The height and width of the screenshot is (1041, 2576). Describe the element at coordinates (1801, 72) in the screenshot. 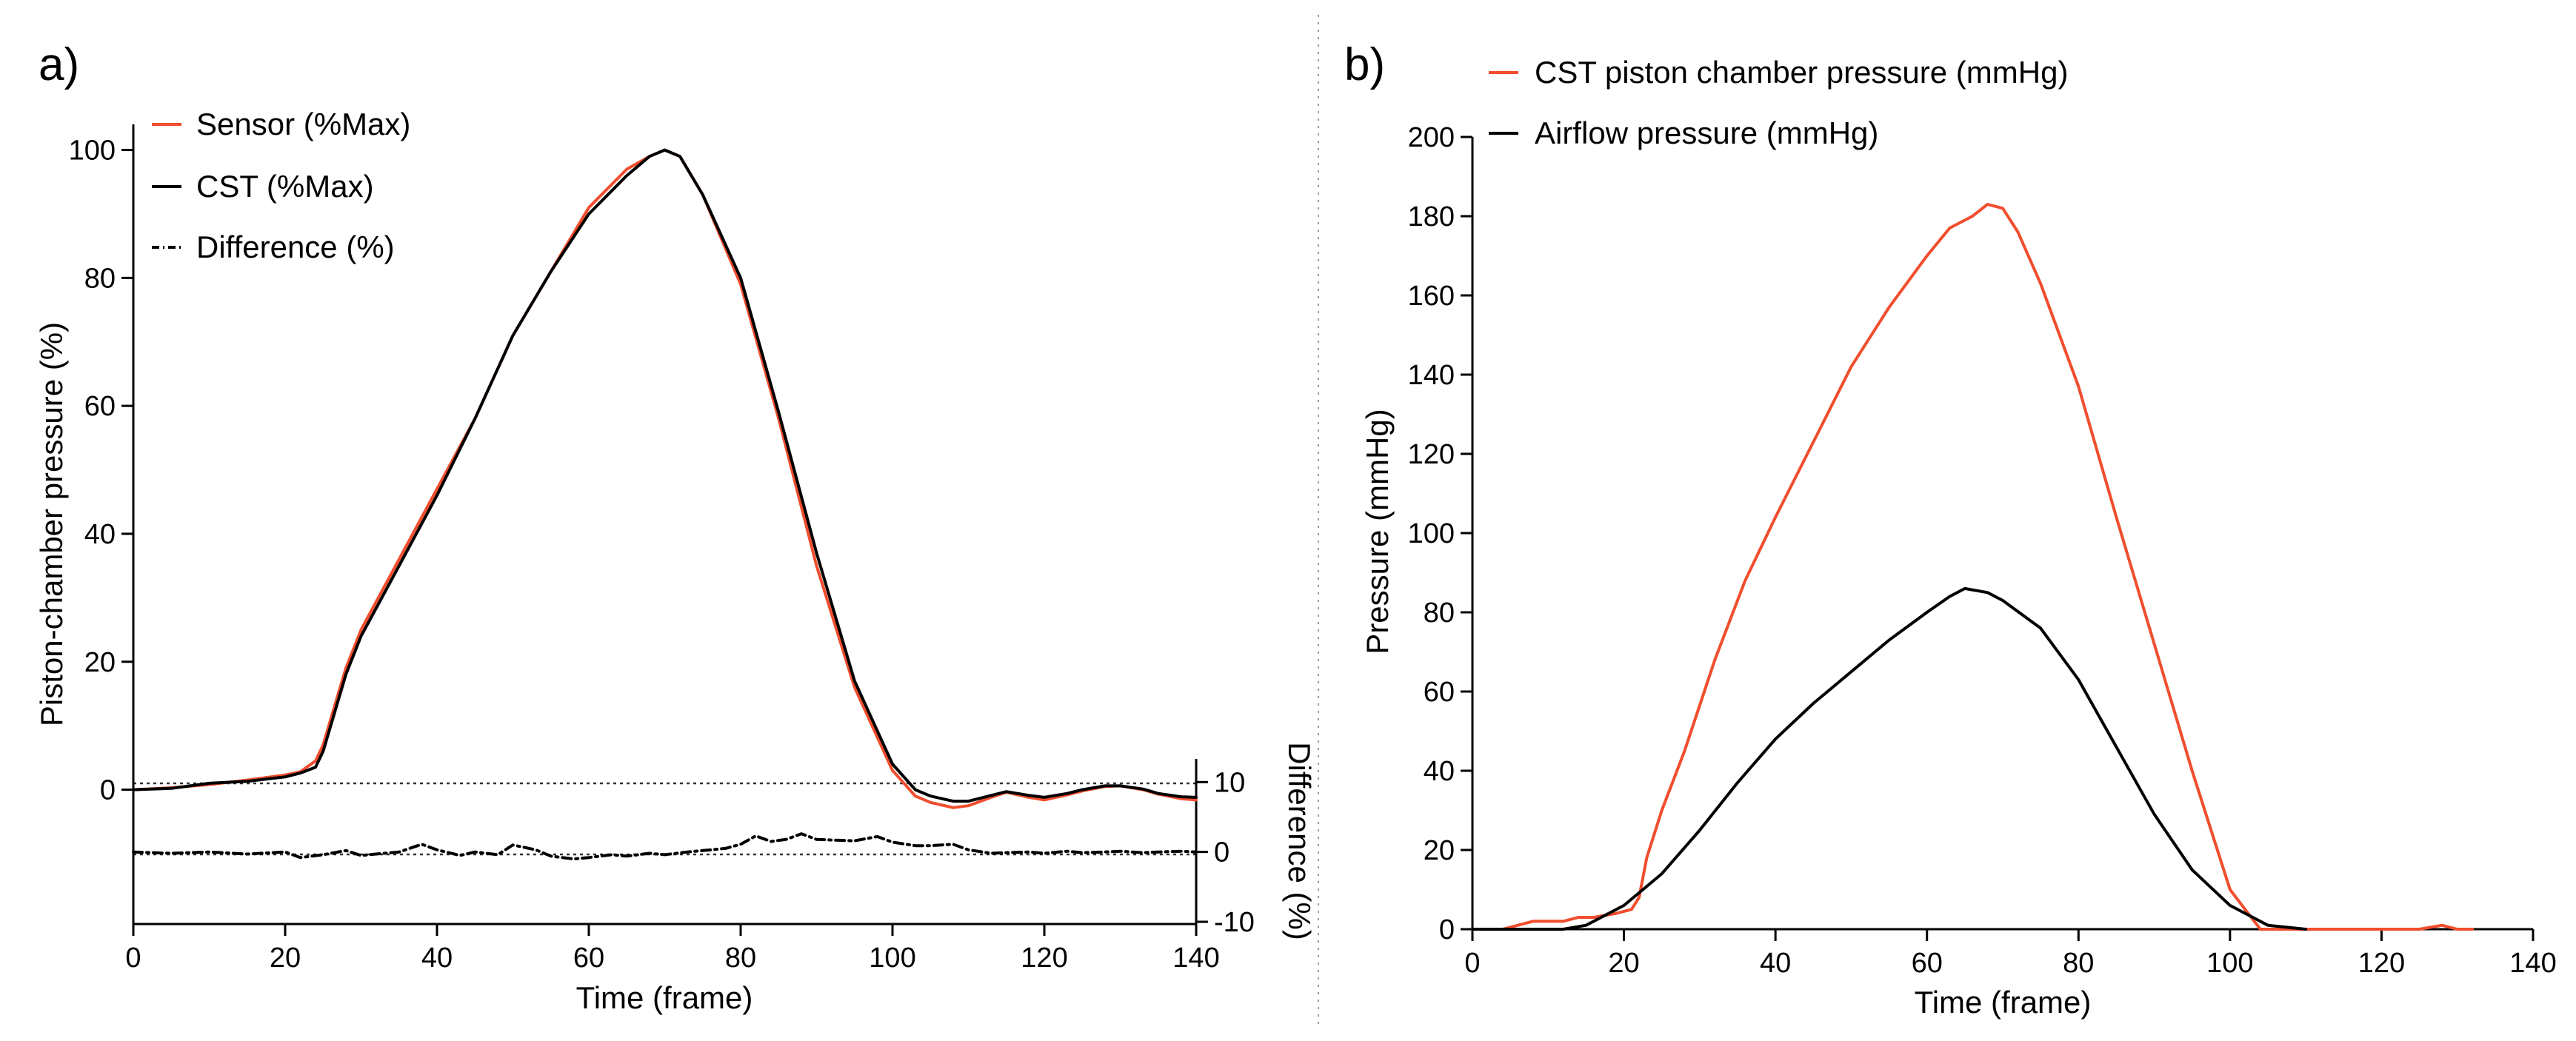

I see `legend-text-cst-piston: CST piston chamber pressure (mmHg)` at that location.